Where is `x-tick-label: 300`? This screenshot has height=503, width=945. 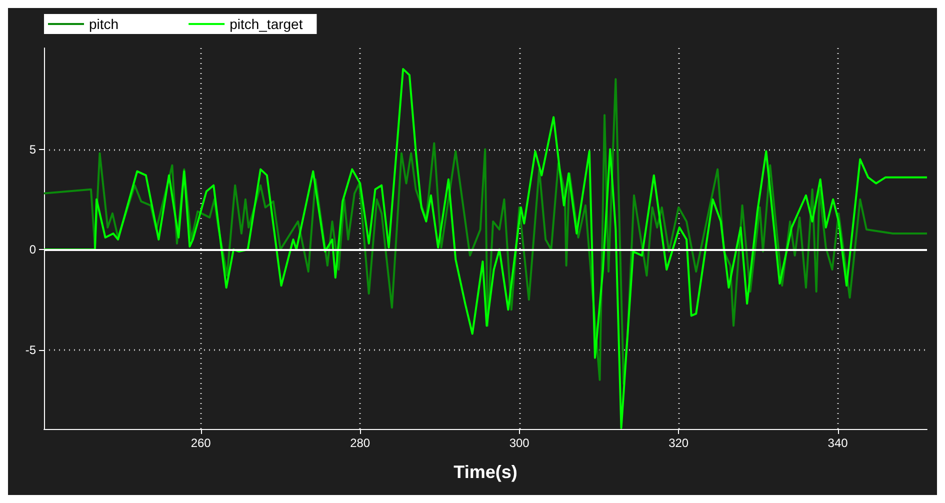
x-tick-label: 300 is located at coordinates (519, 443).